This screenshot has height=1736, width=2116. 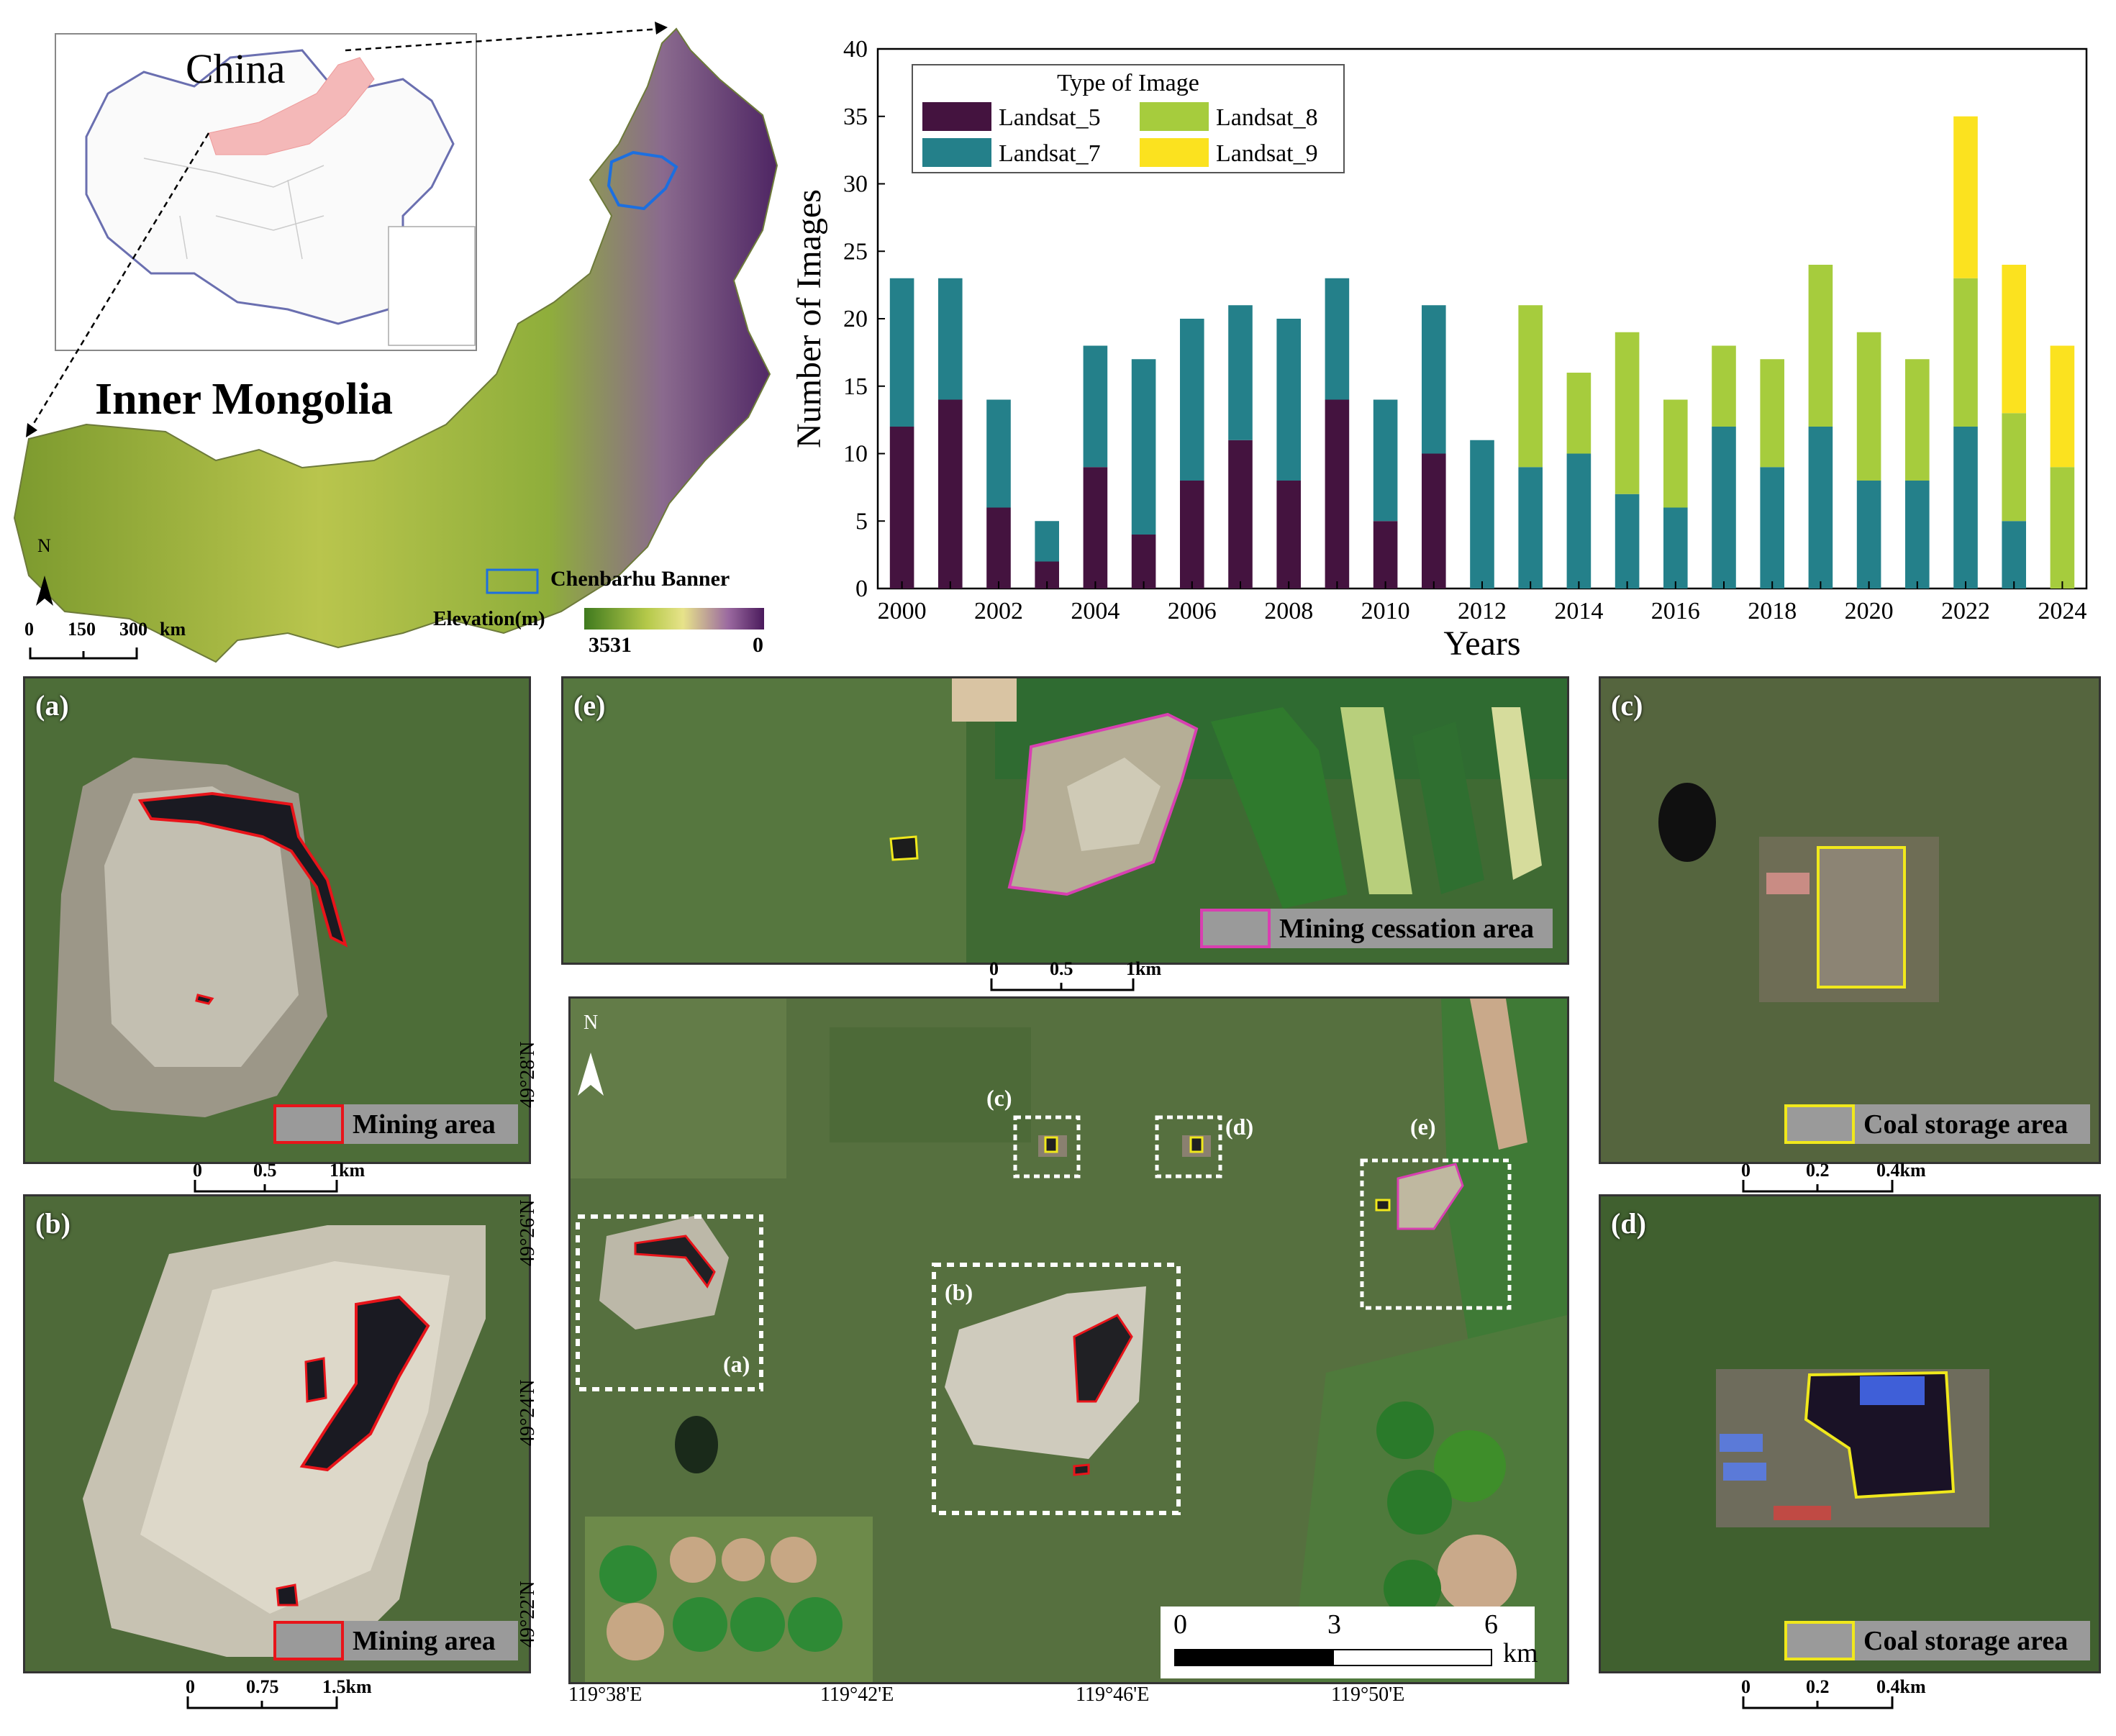 I want to click on bar-landsat7-2018, so click(x=1772, y=527).